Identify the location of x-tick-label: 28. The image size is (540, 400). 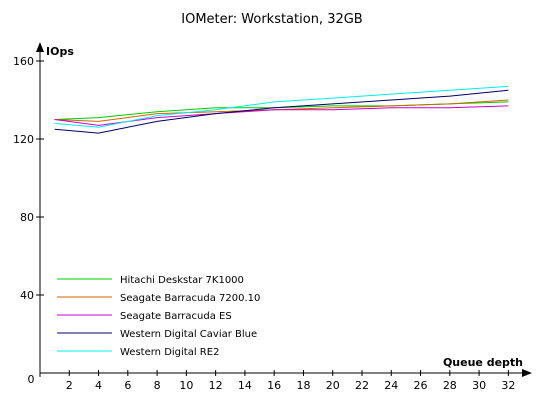
(450, 385).